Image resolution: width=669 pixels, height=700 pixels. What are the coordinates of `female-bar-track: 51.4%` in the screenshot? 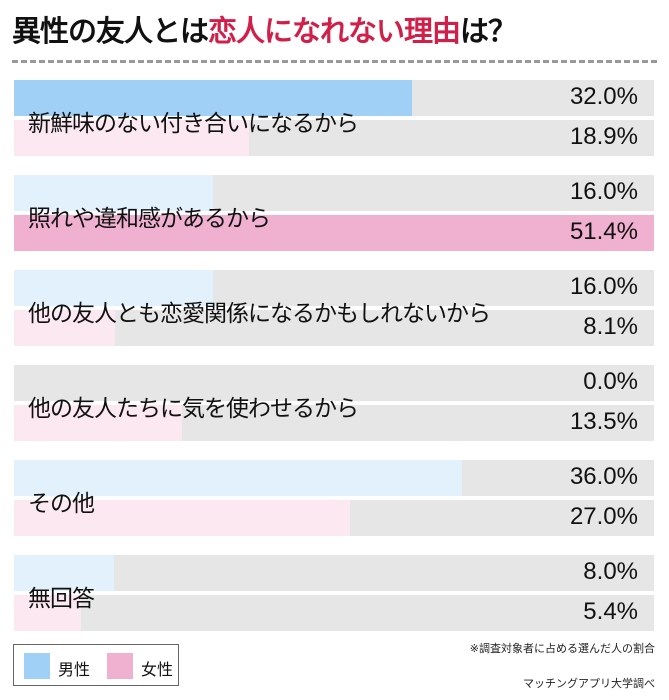 It's located at (334, 233).